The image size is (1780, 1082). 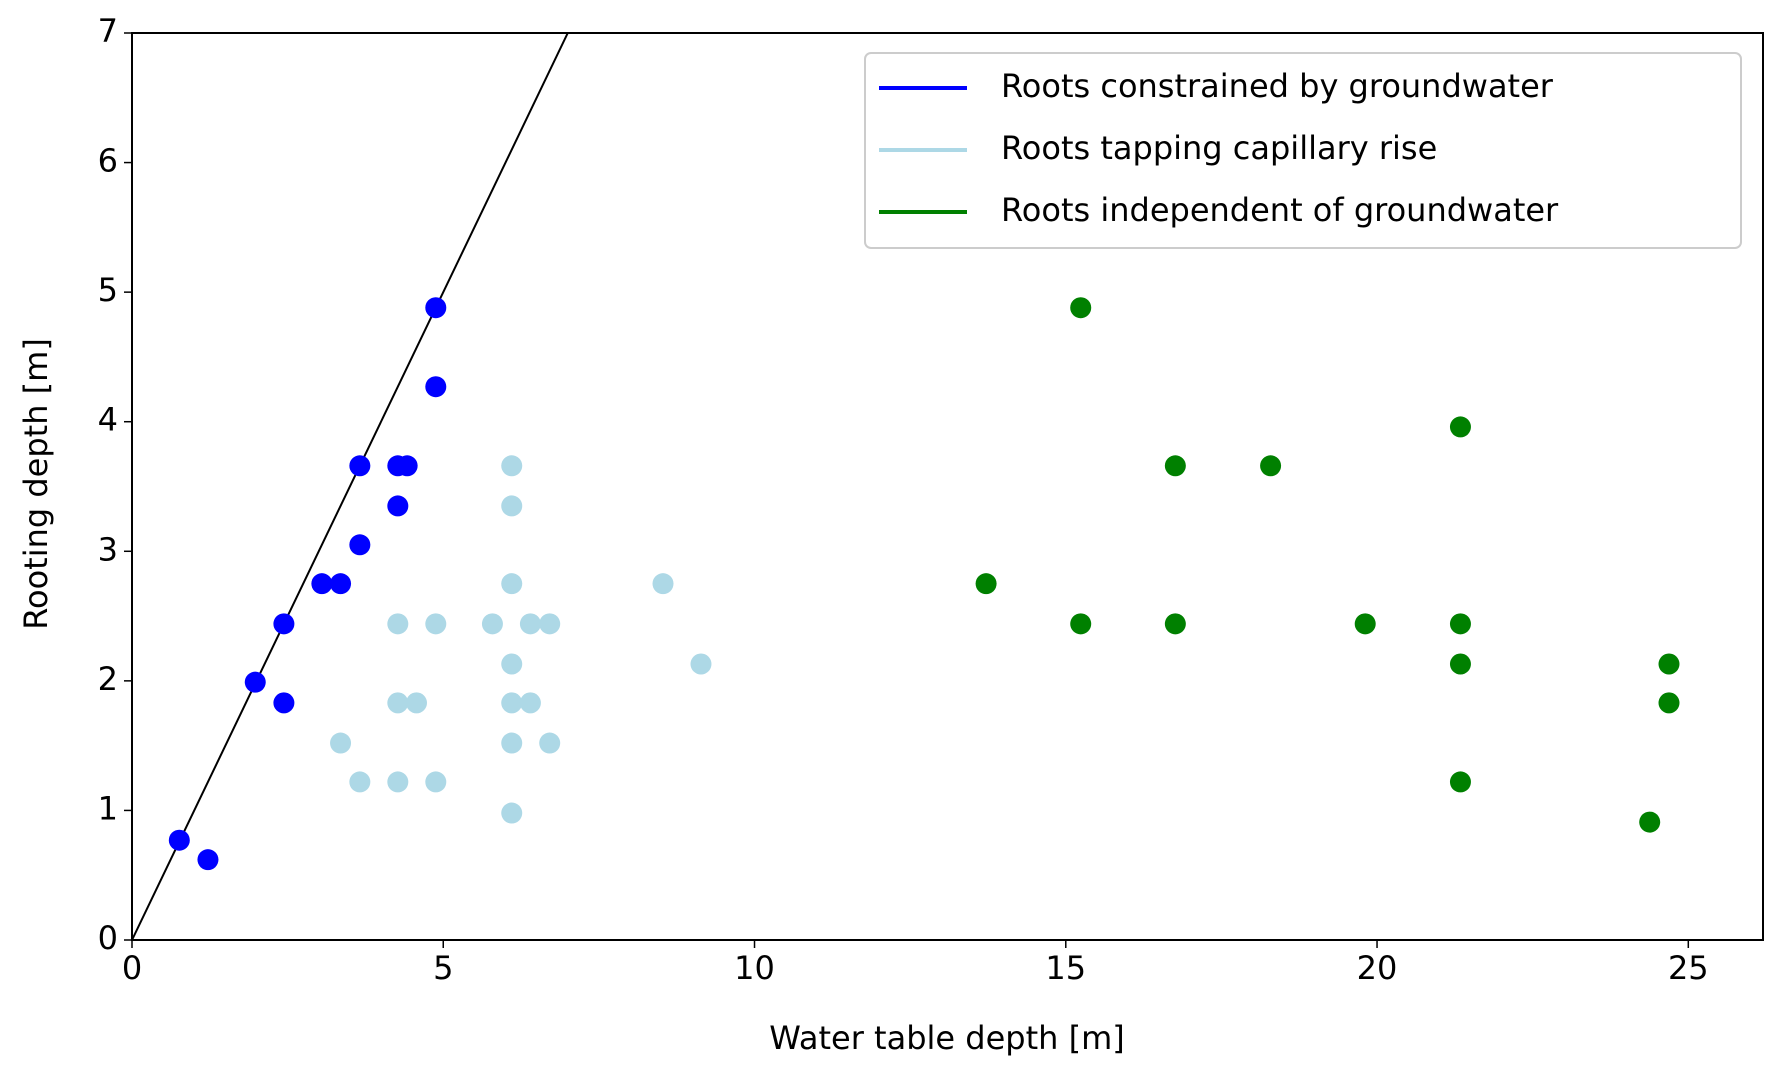 What do you see at coordinates (1280, 210) in the screenshot?
I see `legend-label: Roots independent of groundwater` at bounding box center [1280, 210].